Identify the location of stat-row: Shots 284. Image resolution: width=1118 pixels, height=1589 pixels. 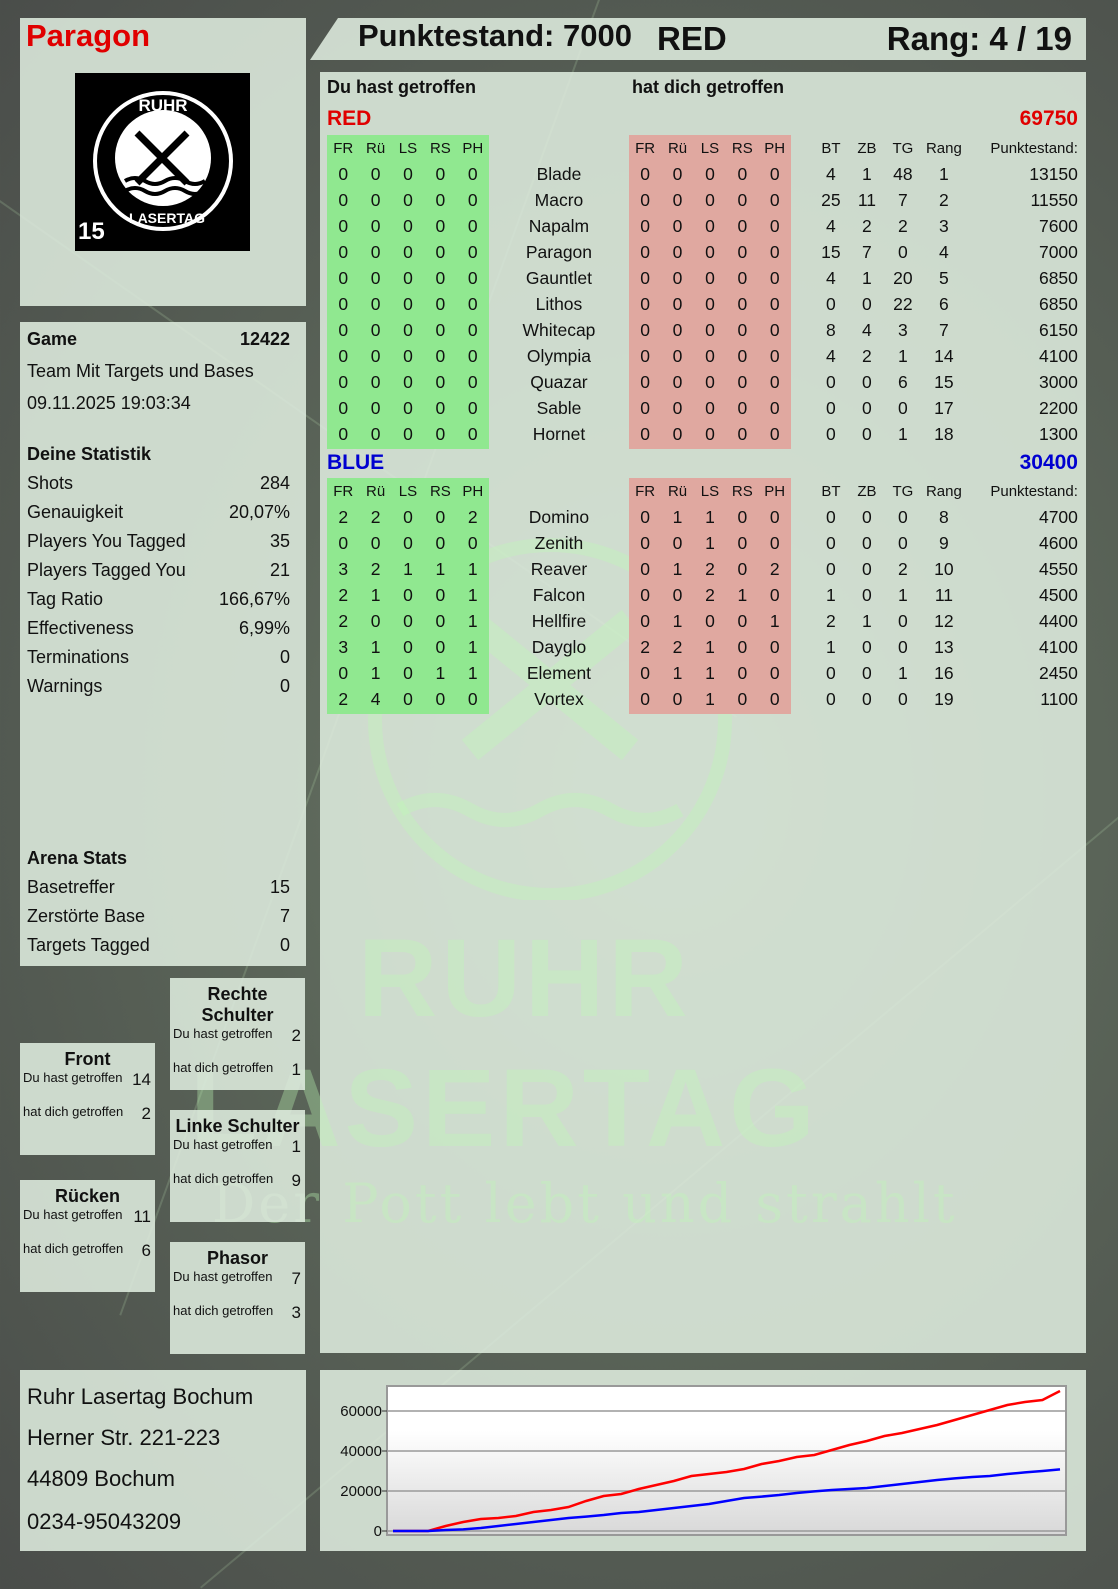
(158, 483).